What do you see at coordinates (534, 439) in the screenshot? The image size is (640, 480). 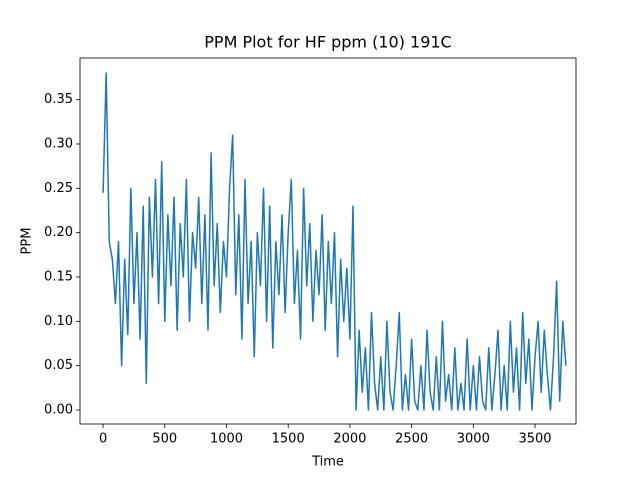 I see `x-tick-label: 3500` at bounding box center [534, 439].